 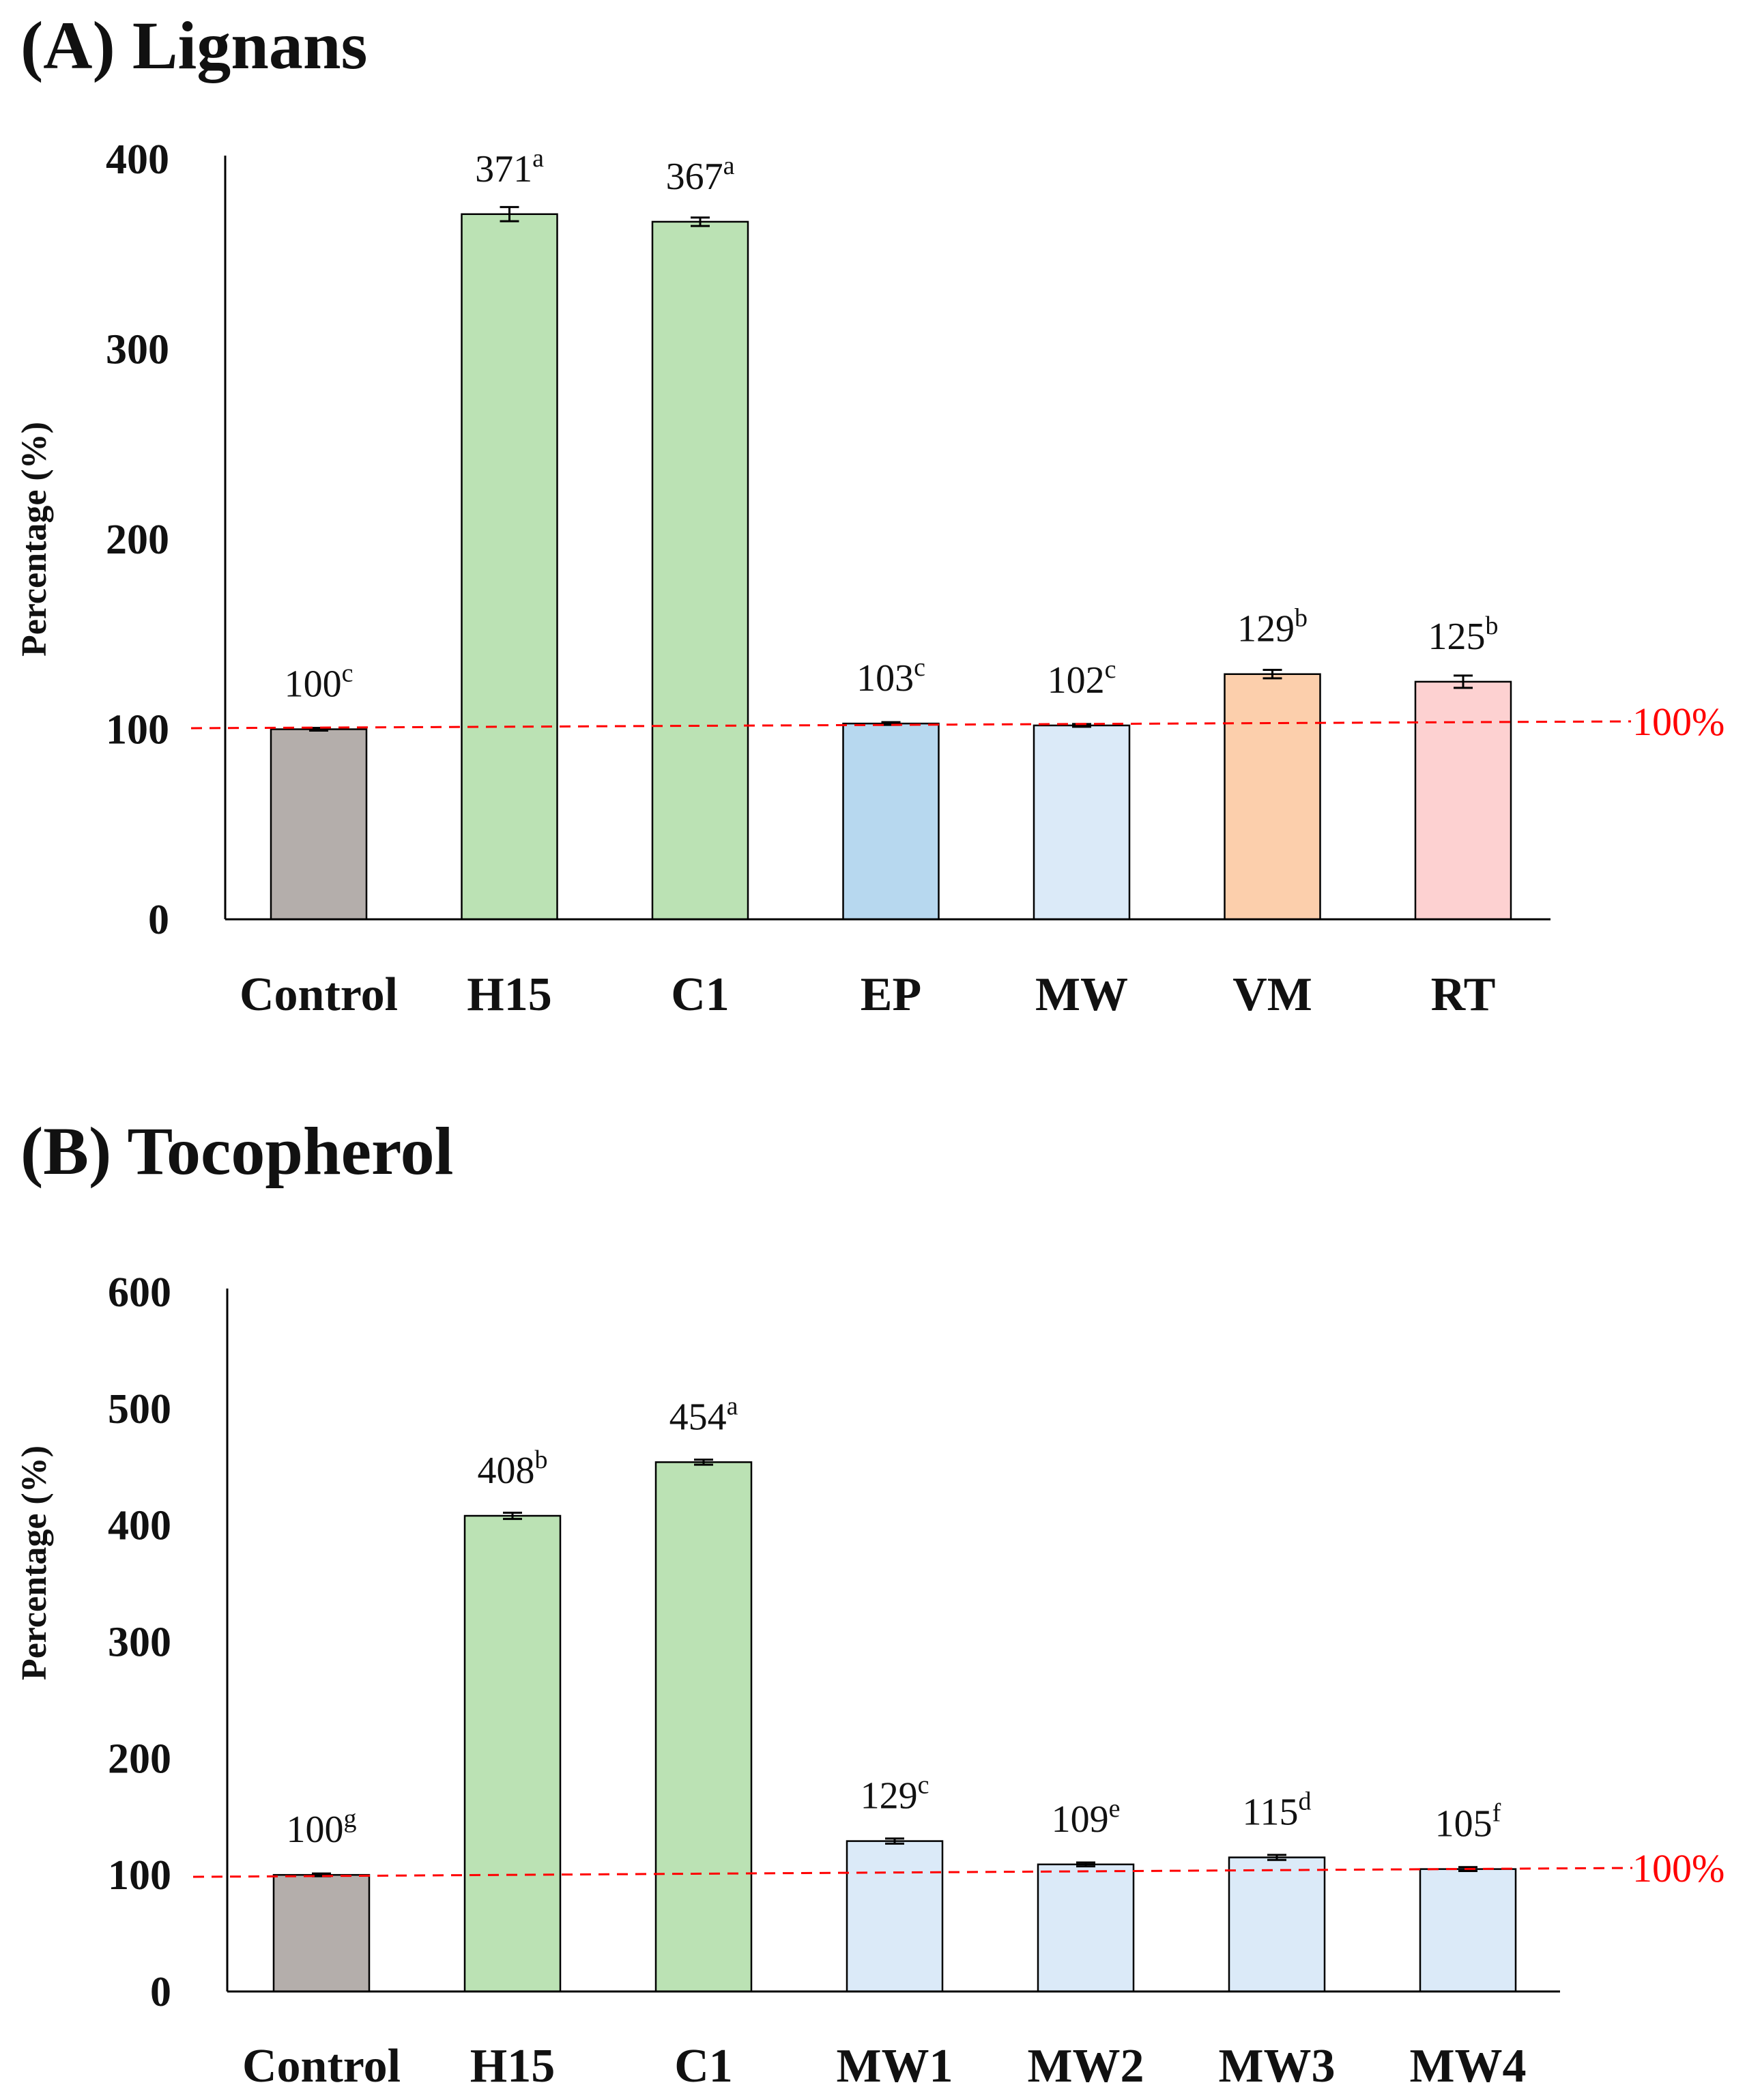 I want to click on bar-ep, so click(x=891, y=821).